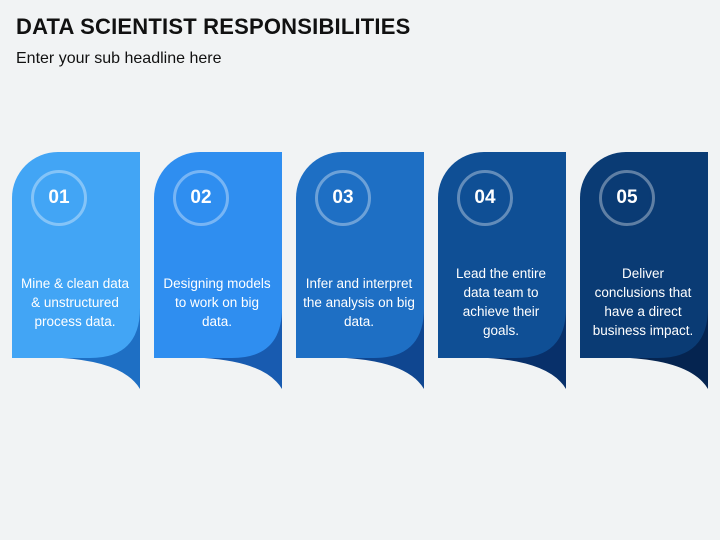  I want to click on step-number: 01, so click(59, 198).